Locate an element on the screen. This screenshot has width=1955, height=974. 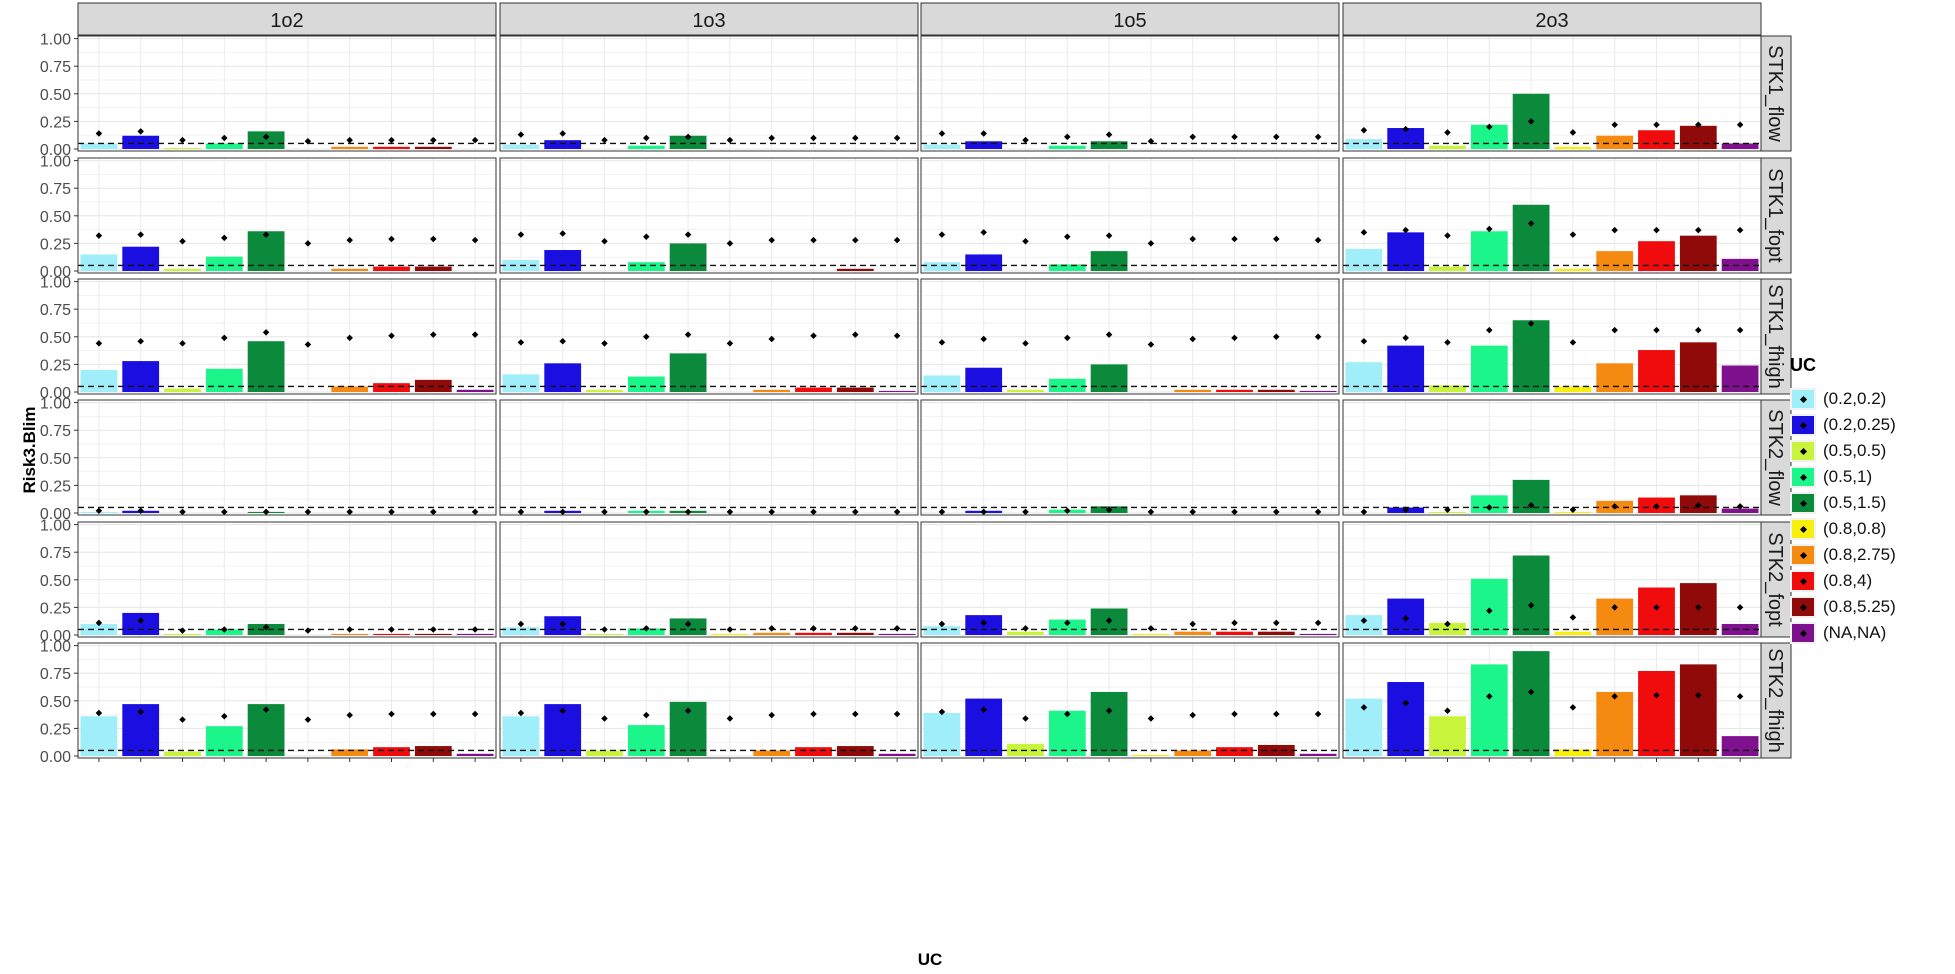
panel-STK1_flow-1o5 is located at coordinates (1130, 93).